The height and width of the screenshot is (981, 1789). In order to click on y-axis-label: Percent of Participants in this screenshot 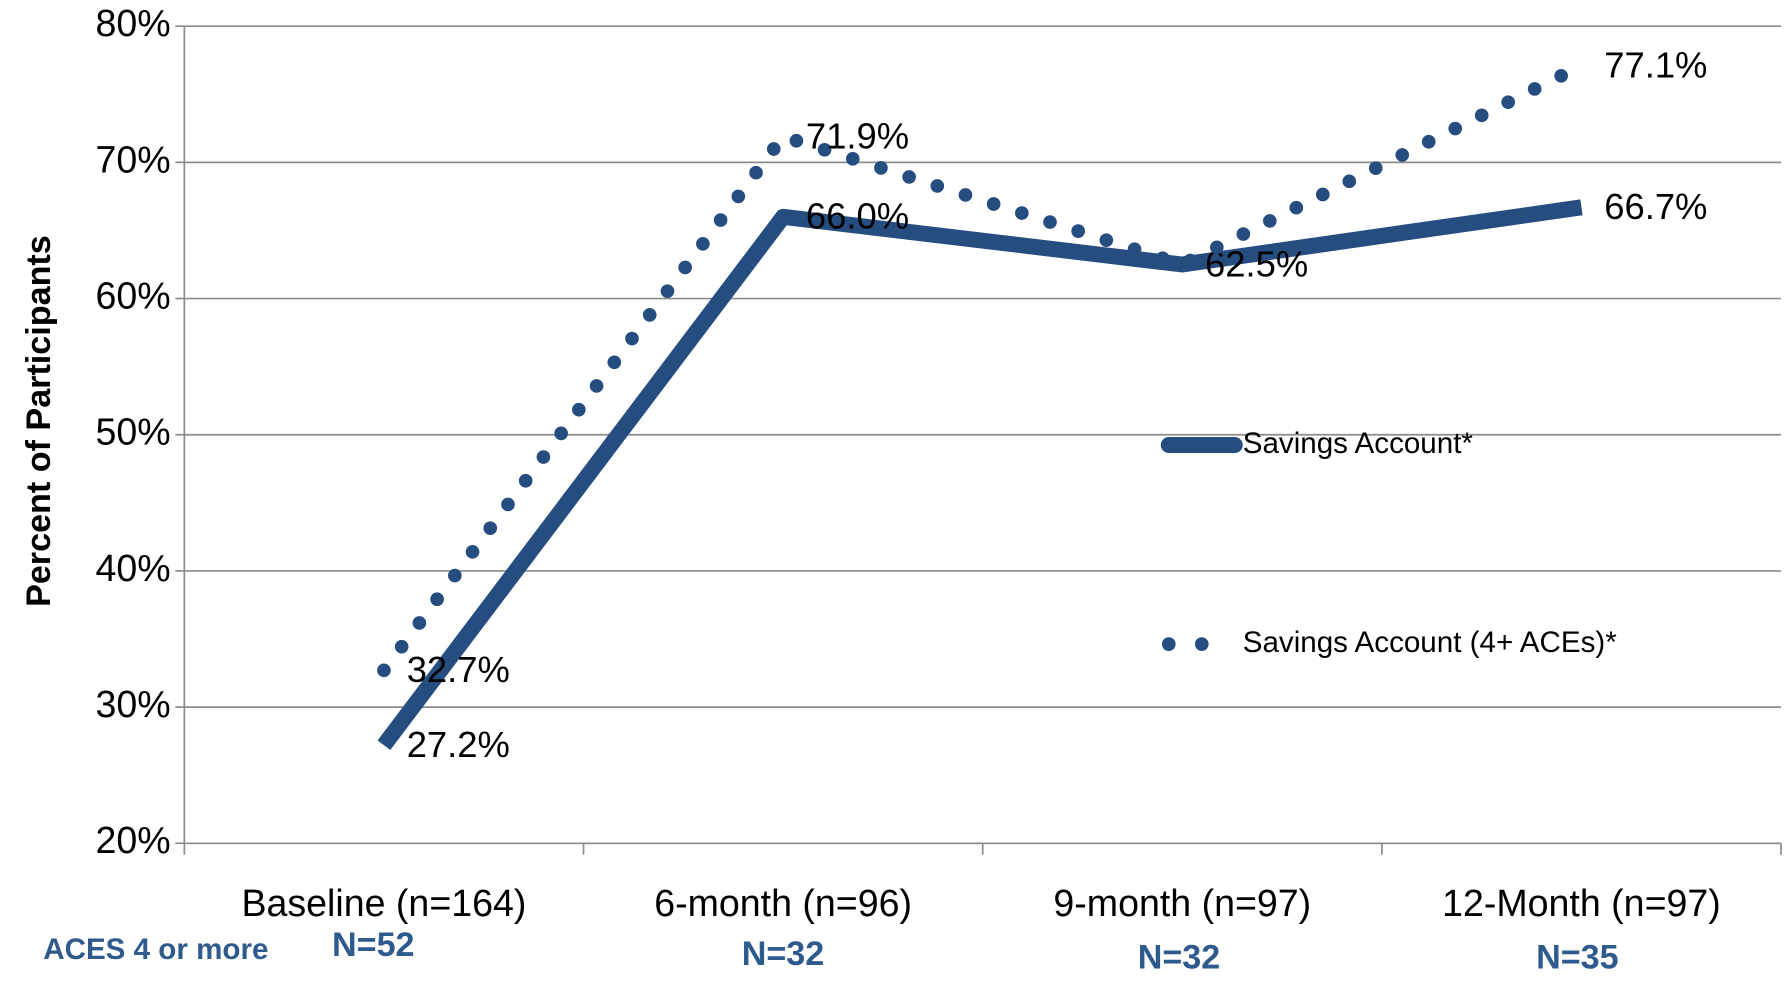, I will do `click(39, 421)`.